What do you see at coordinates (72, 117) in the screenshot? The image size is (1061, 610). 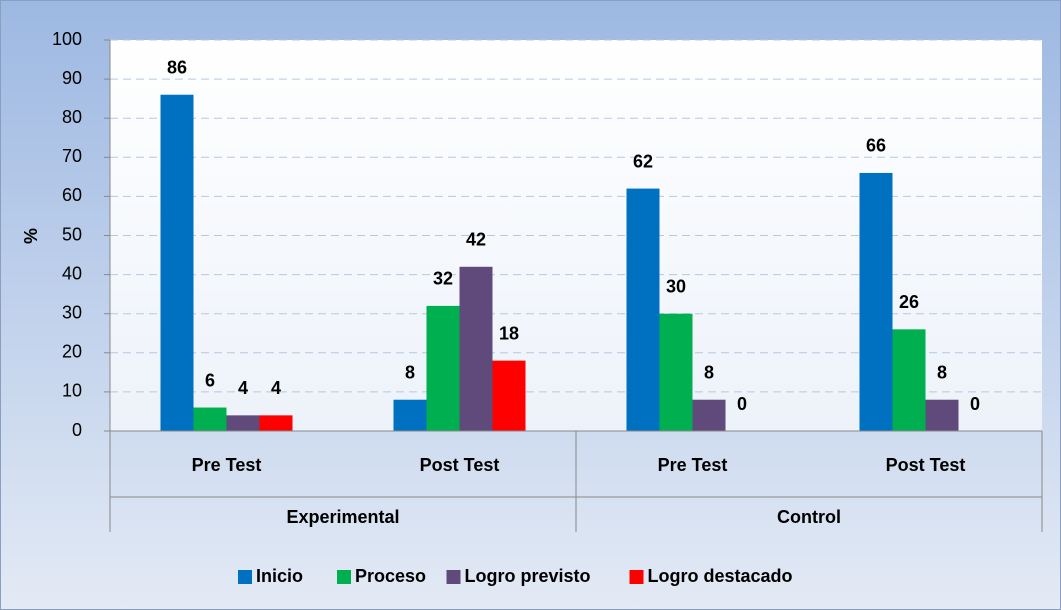 I see `y-tick-label: 80` at bounding box center [72, 117].